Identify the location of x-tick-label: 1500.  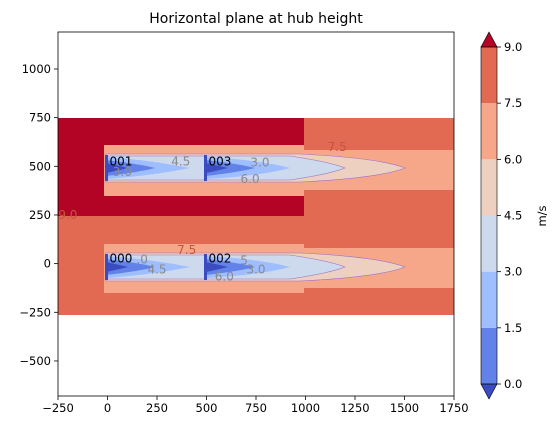
(404, 408).